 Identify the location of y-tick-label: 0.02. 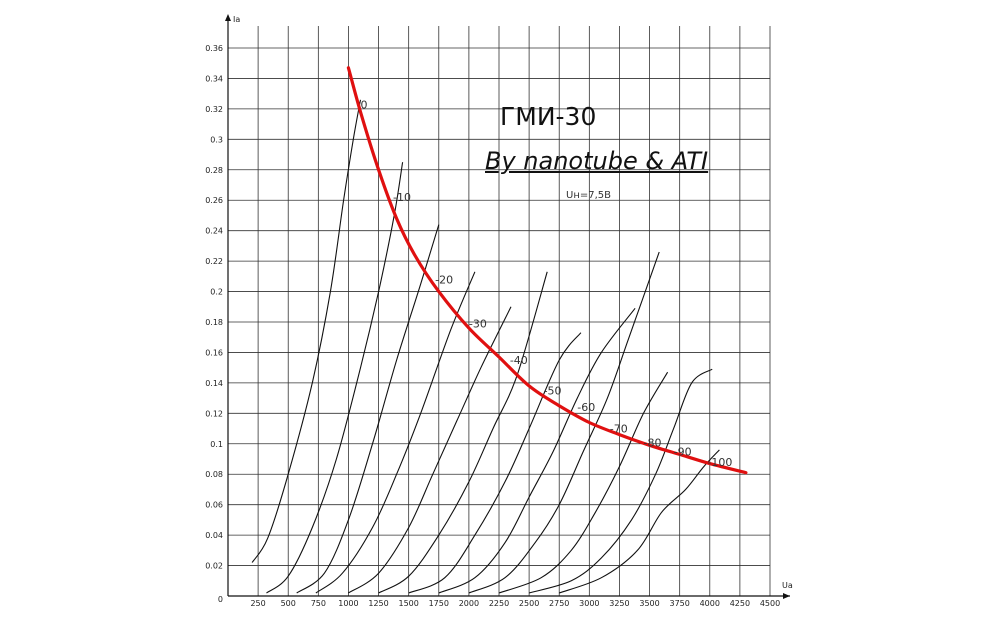
(214, 566).